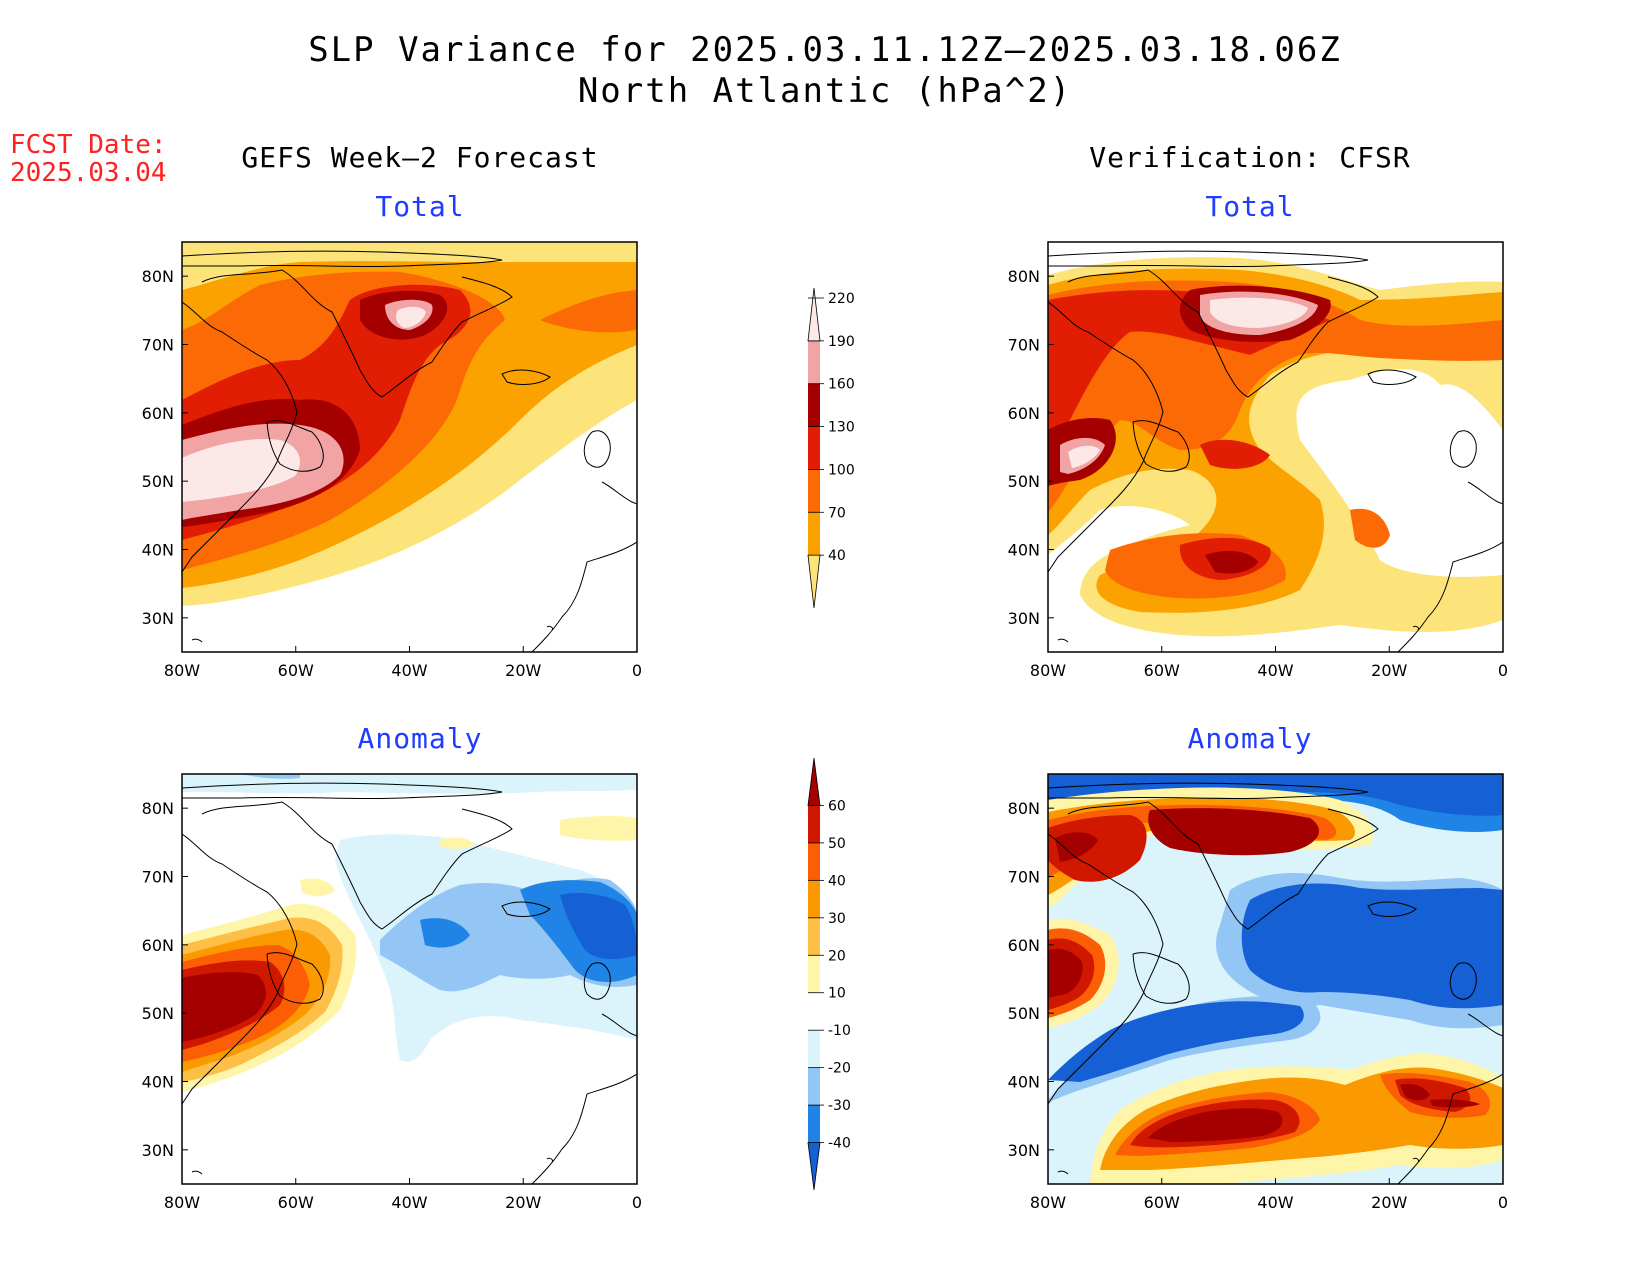 The width and height of the screenshot is (1650, 1275). I want to click on lat-tick-label-cfsr-total: 50N, so click(1024, 481).